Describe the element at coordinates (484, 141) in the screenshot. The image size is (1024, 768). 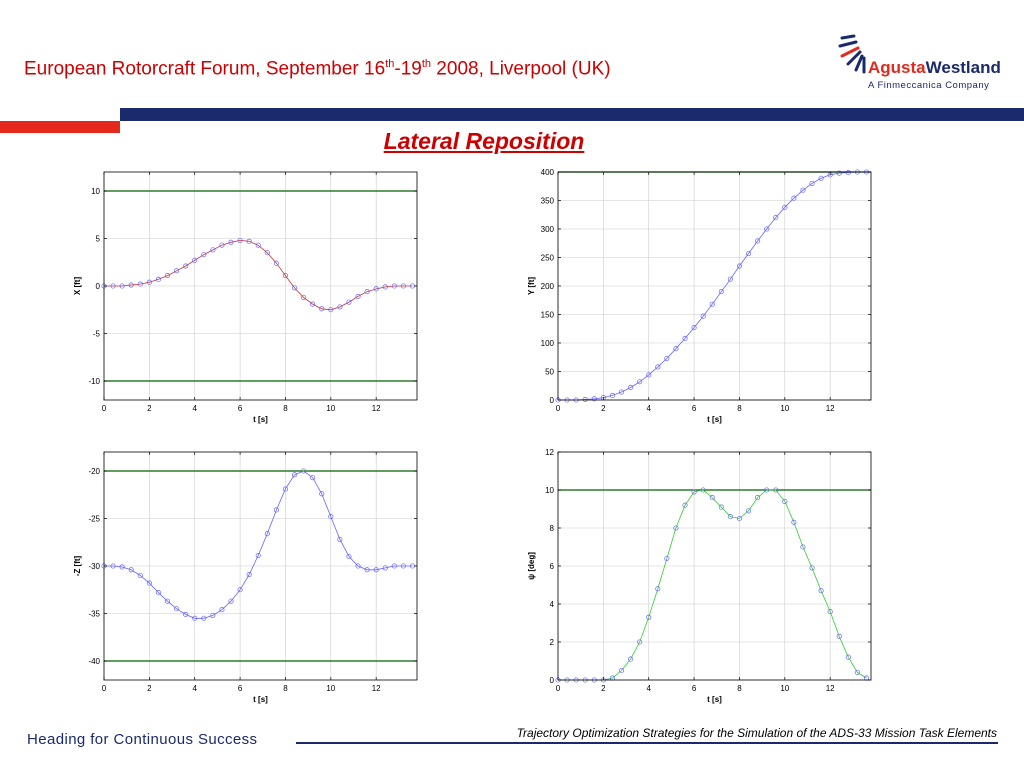
I see `slide-title: Lateral Reposition` at that location.